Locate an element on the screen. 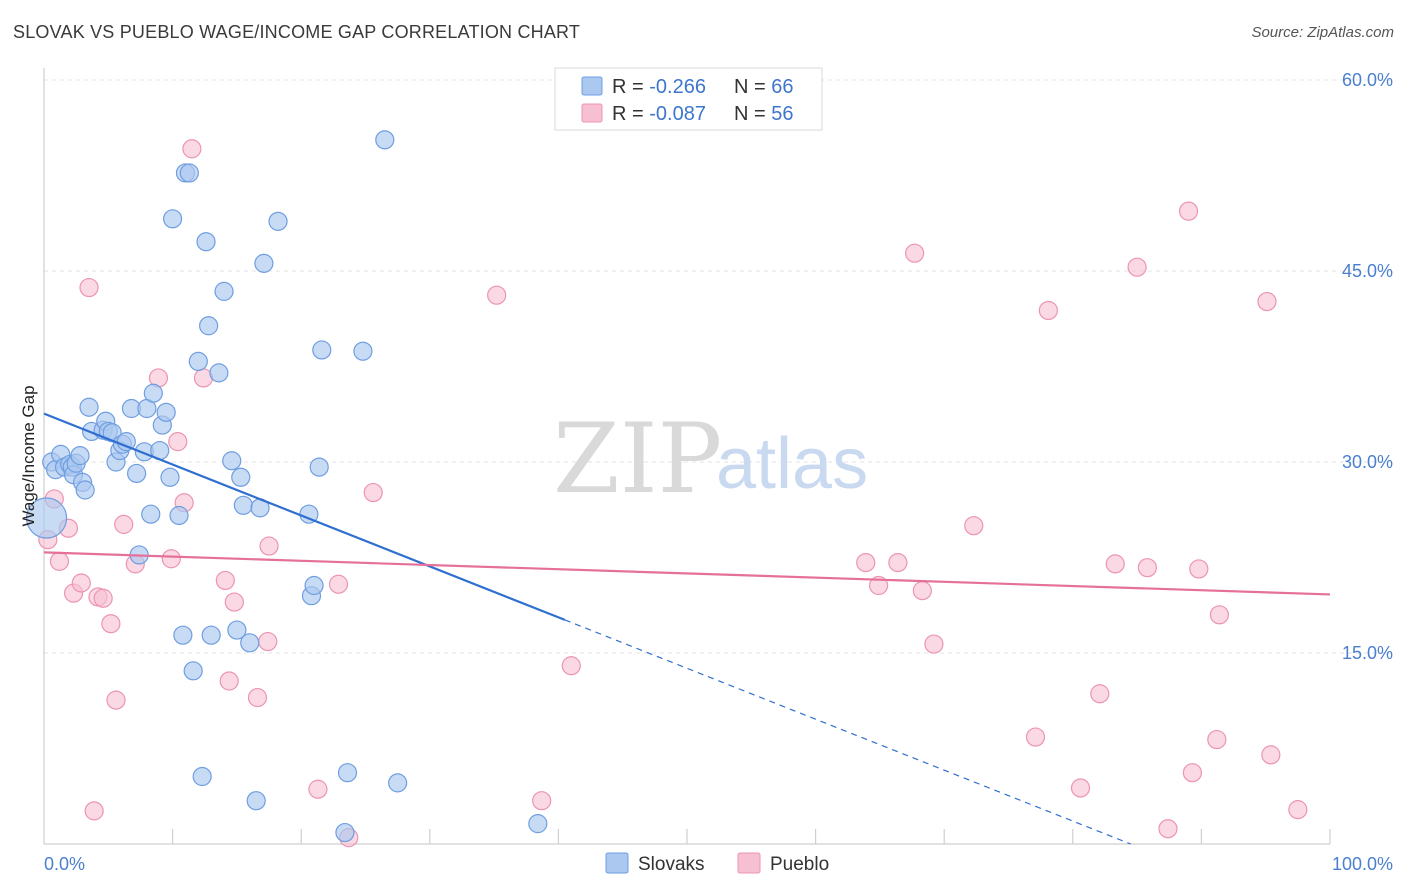 This screenshot has width=1406, height=892. legend-n-value-slovaks: 66 is located at coordinates (782, 87).